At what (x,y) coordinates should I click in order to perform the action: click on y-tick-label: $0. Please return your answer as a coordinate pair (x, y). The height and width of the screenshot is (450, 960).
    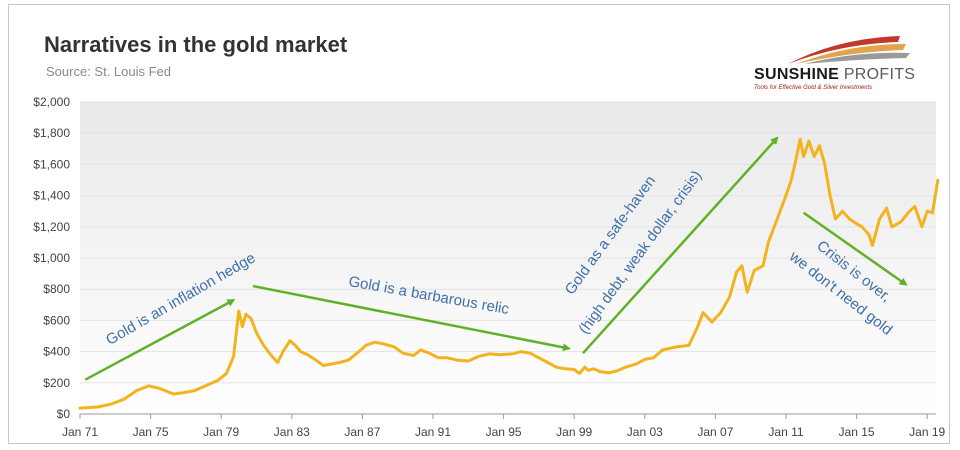
    Looking at the image, I should click on (64, 414).